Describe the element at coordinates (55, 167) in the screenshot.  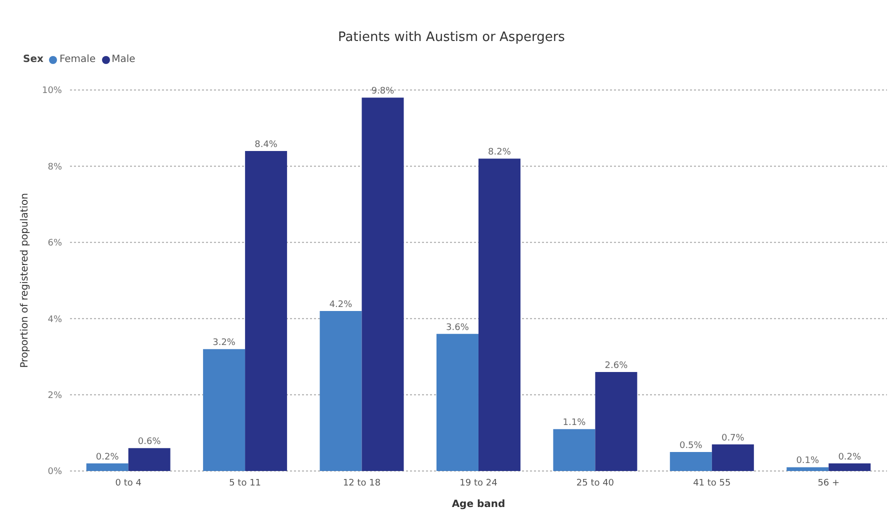
I see `y-tick-label: 8%` at that location.